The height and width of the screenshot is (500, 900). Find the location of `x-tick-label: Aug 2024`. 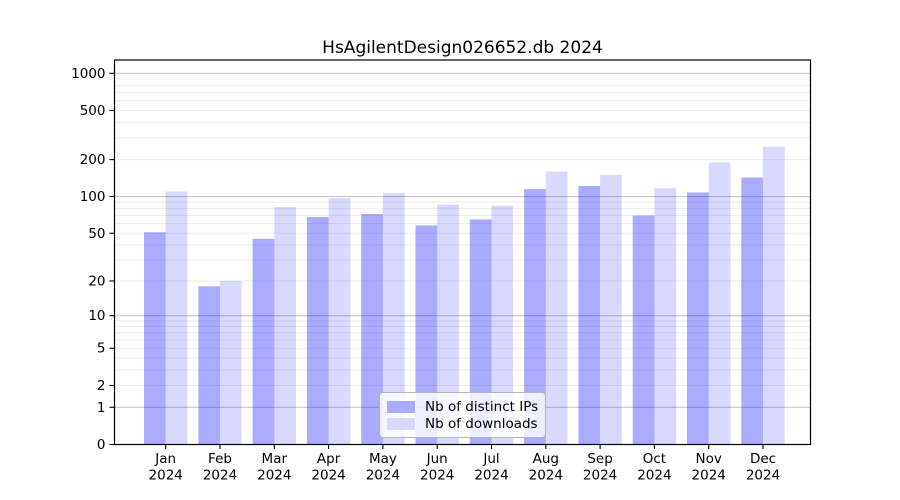

x-tick-label: Aug 2024 is located at coordinates (546, 467).